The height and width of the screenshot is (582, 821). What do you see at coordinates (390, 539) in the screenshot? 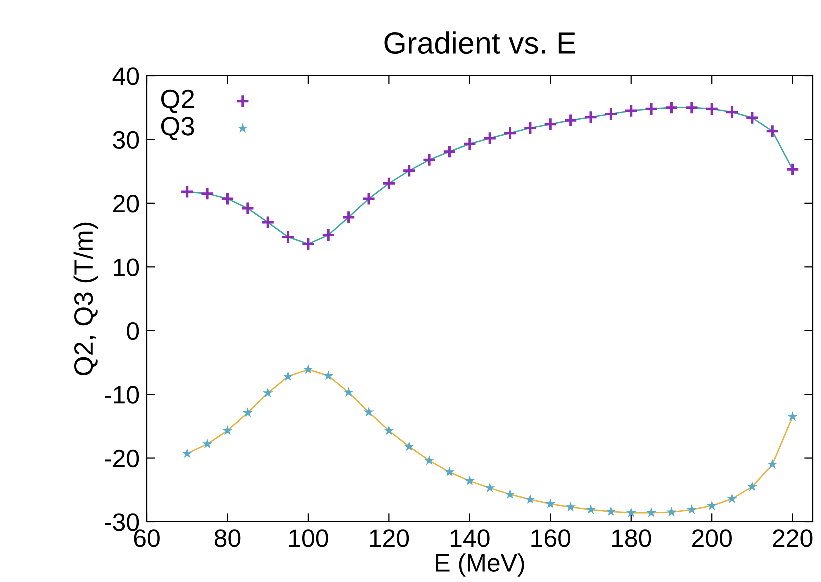
I see `x-tick-label: 120` at bounding box center [390, 539].